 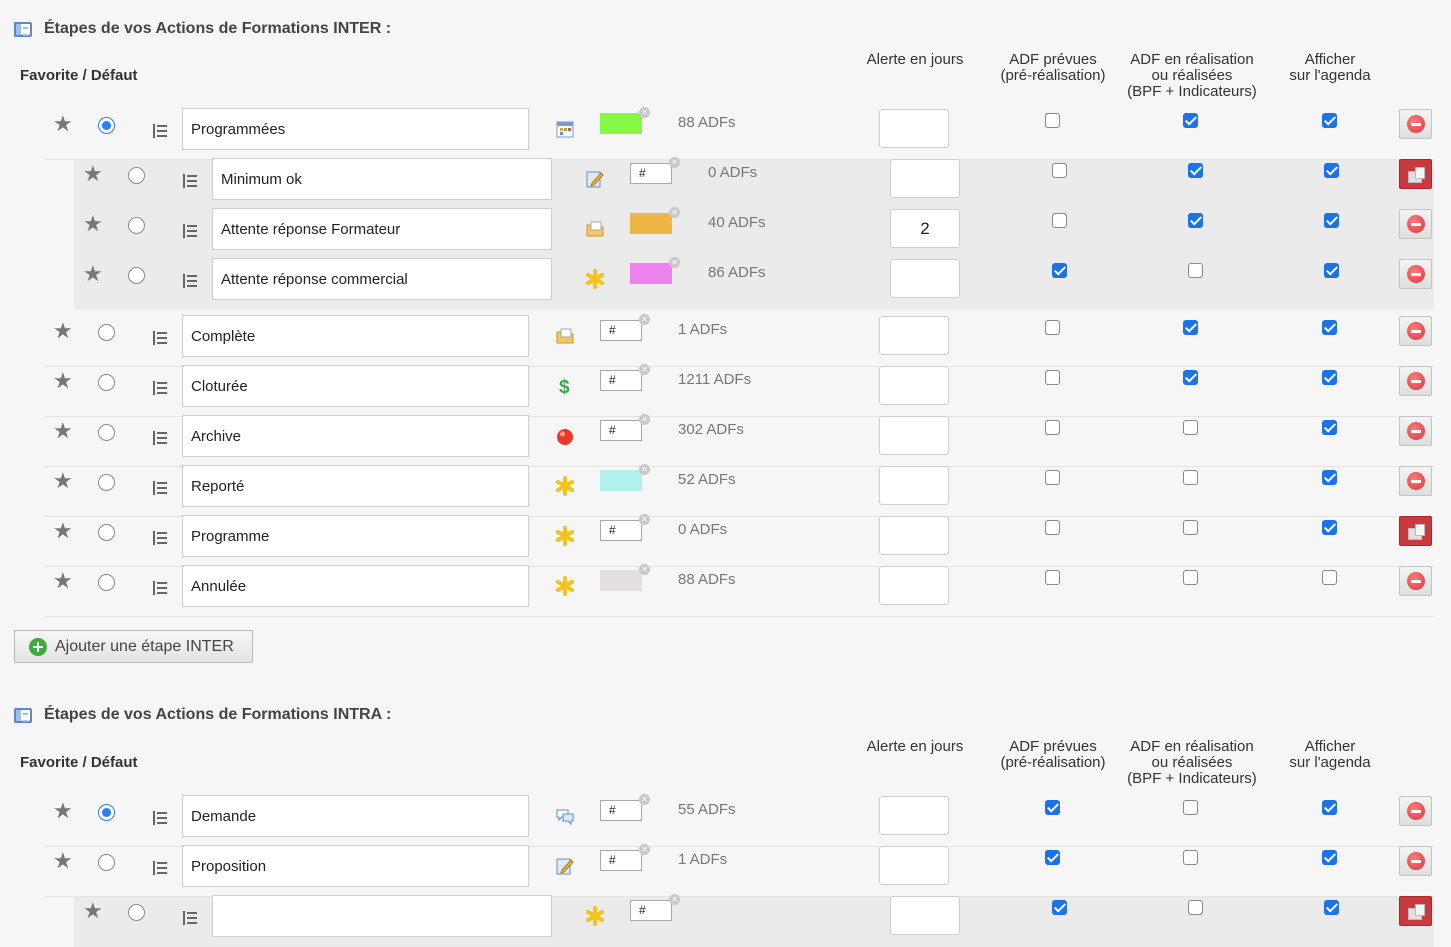 What do you see at coordinates (355, 586) in the screenshot?
I see `stage-name-input: Annulée` at bounding box center [355, 586].